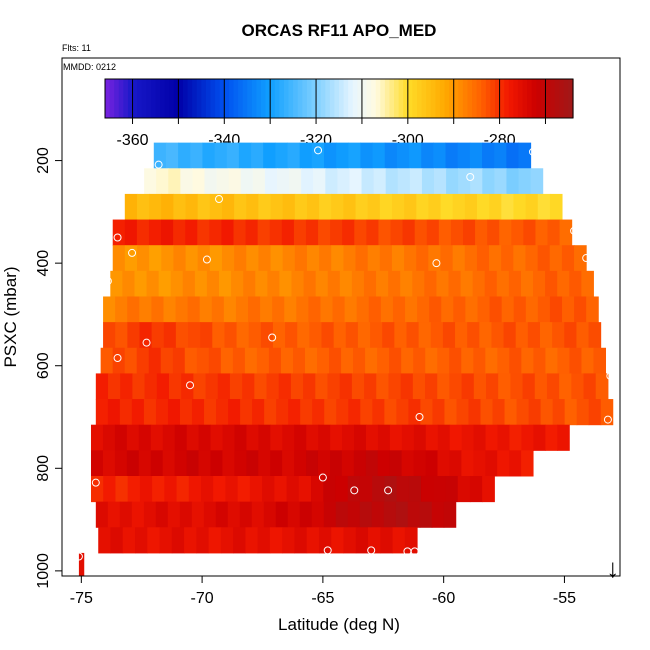 The width and height of the screenshot is (650, 650). I want to click on down-arrow-icon: ↓, so click(612, 568).